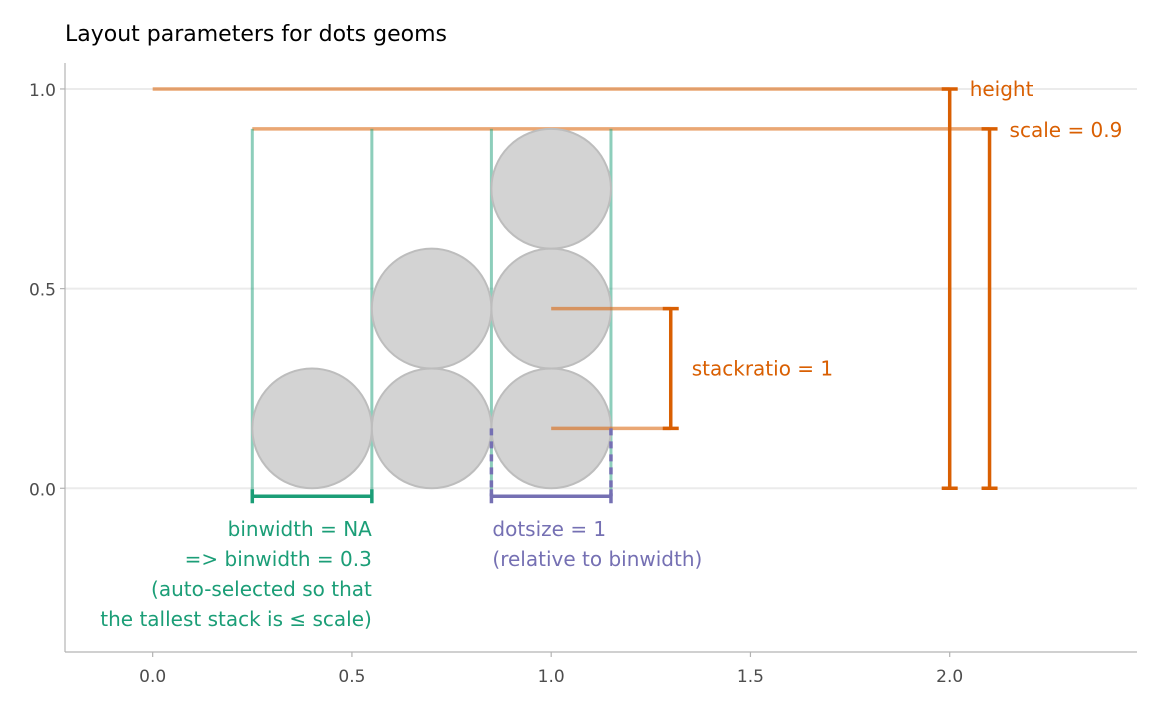 This screenshot has width=1152, height=714. Describe the element at coordinates (949, 677) in the screenshot. I see `x-tick-label: 2.0` at that location.